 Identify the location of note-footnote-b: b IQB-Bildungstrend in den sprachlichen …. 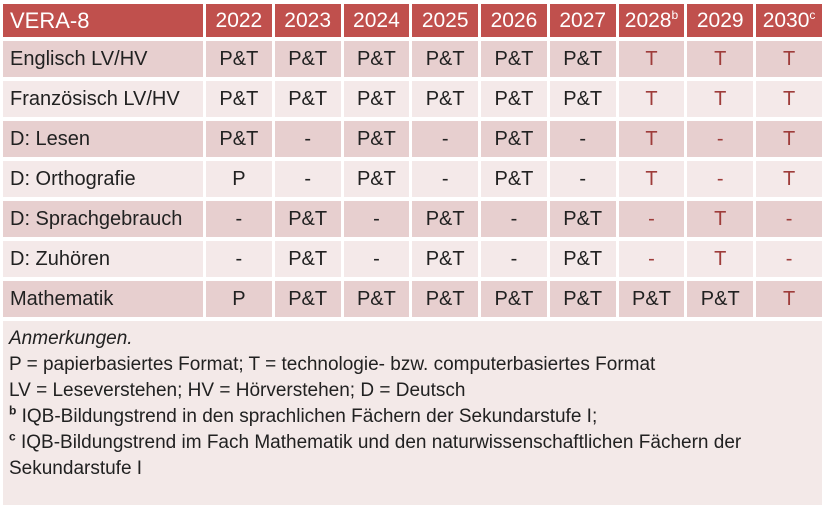
(411, 417).